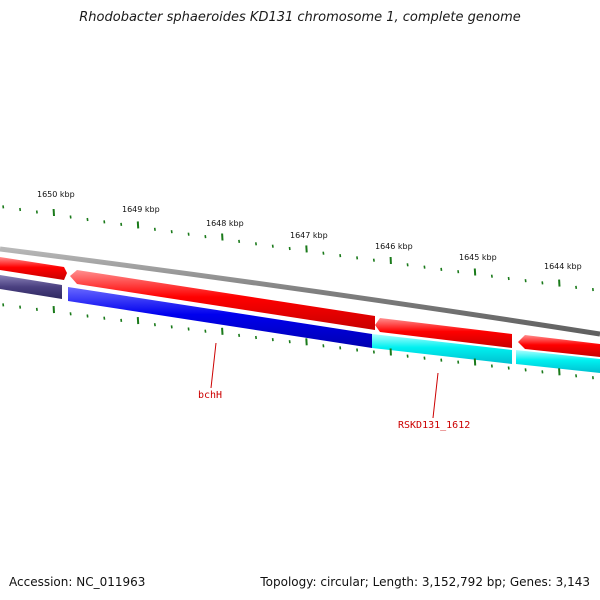  I want to click on ruler-label: 1648 kbp, so click(225, 223).